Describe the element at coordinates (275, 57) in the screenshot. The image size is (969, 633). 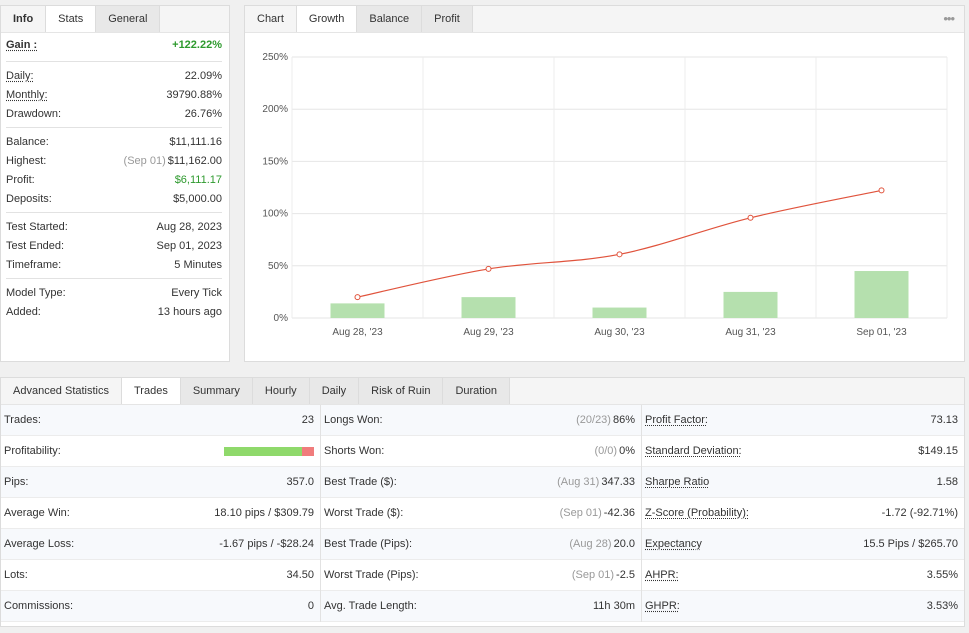
I see `y-tick-label: 250%` at that location.